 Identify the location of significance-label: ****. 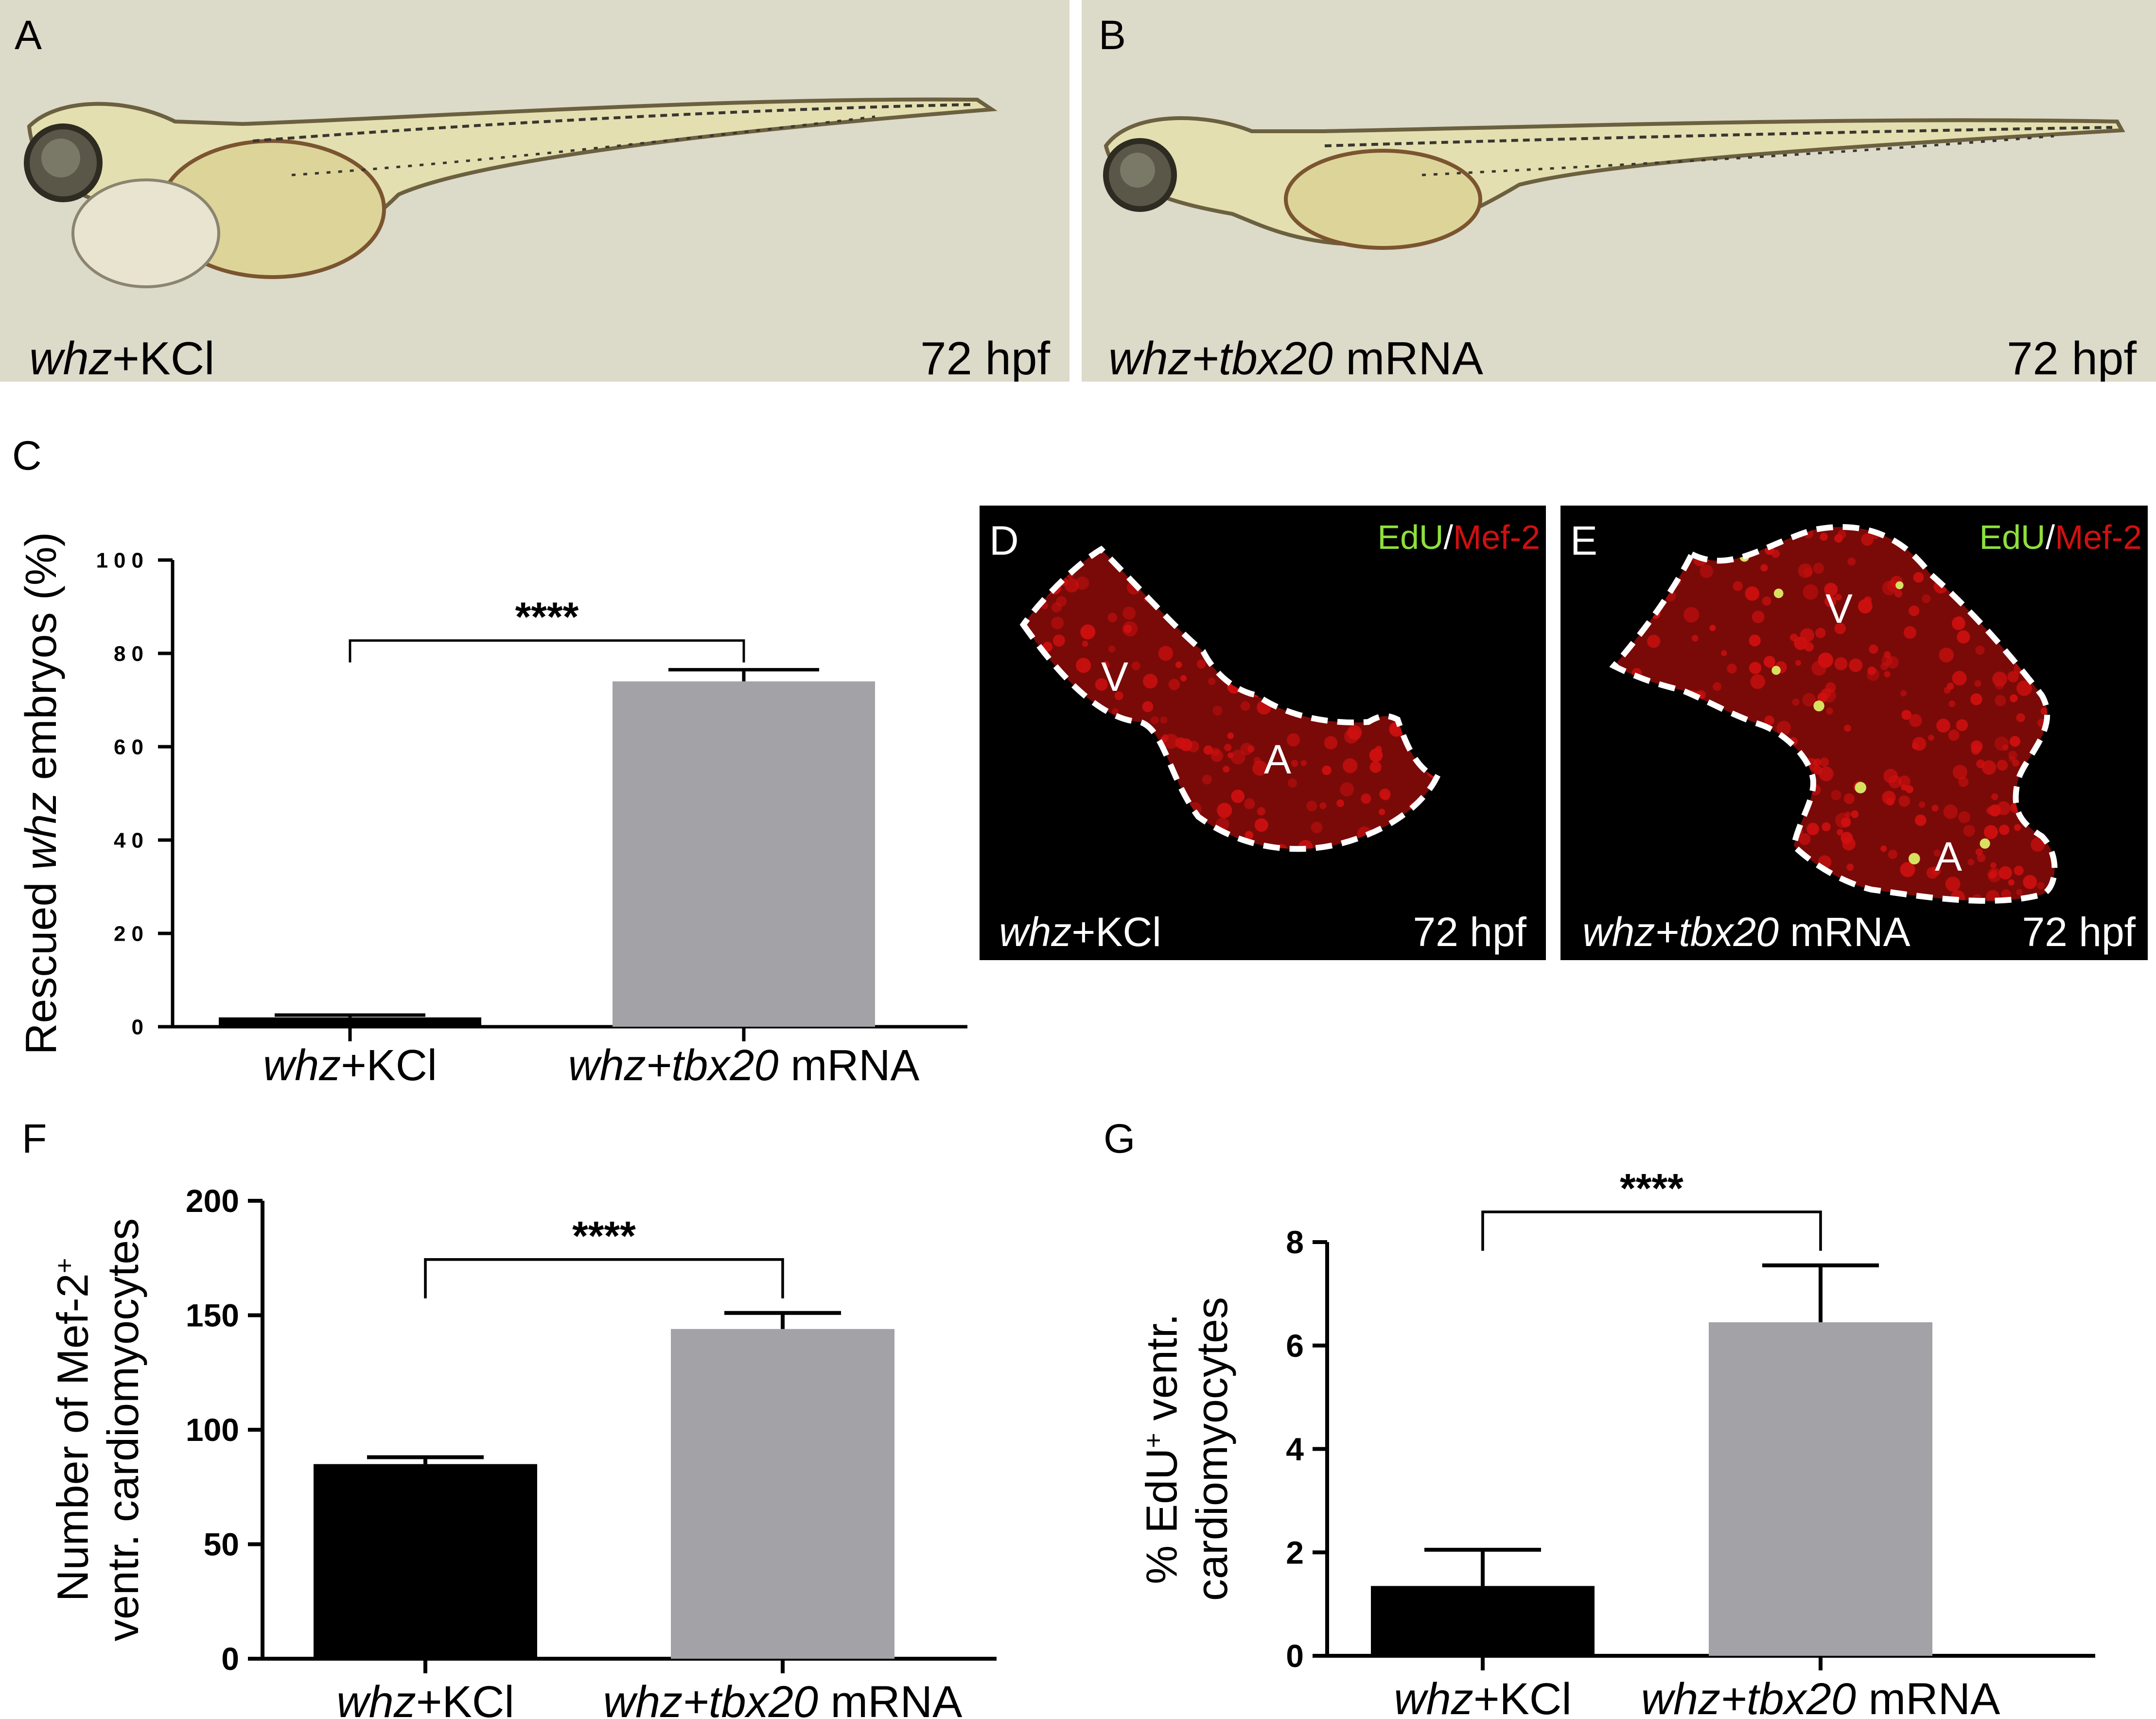
(604, 1236).